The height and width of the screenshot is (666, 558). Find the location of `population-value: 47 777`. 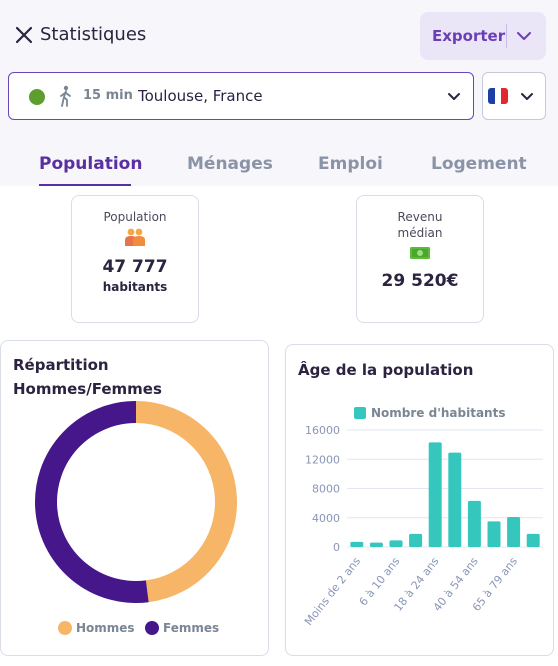

population-value: 47 777 is located at coordinates (135, 267).